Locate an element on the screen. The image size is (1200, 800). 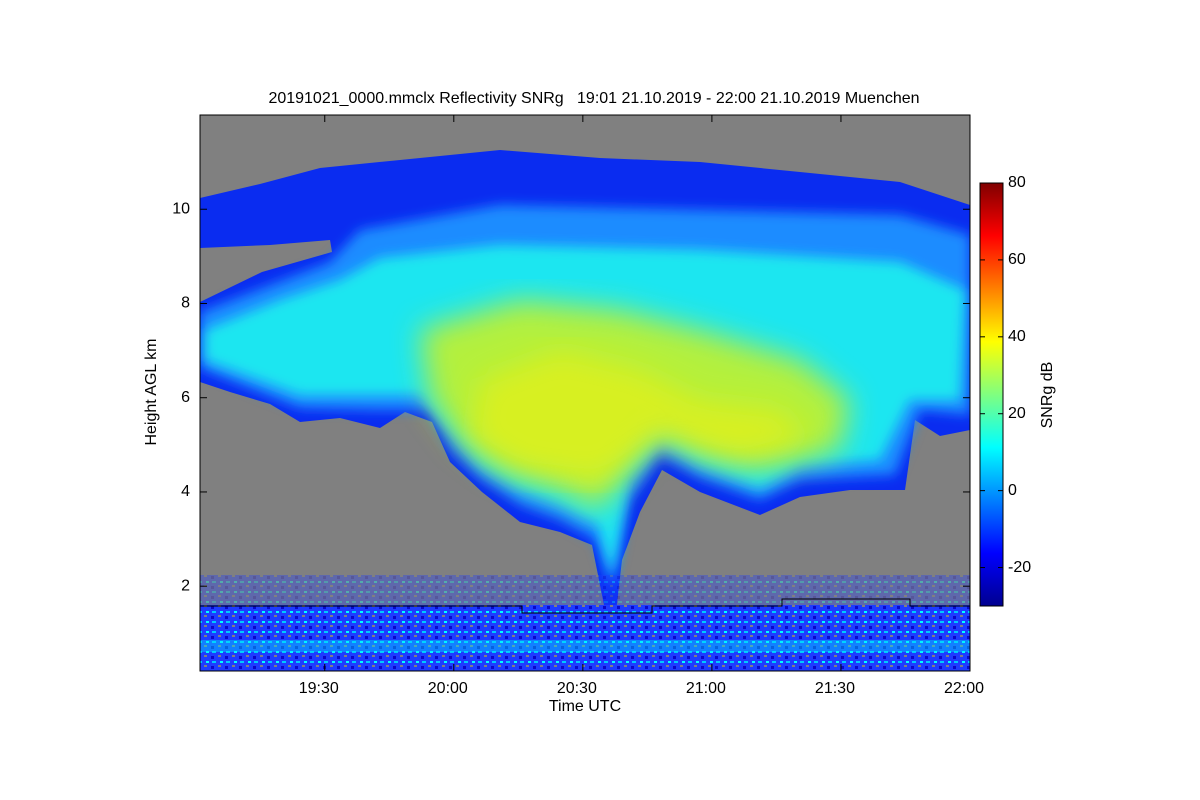
y-tick-label: 4 is located at coordinates (185, 491).